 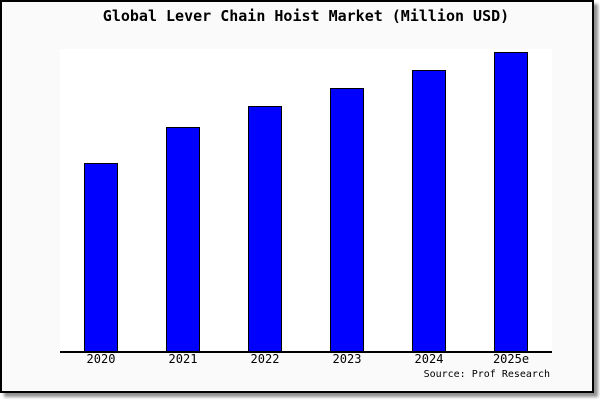 I want to click on x-tick-label: 2022, so click(x=265, y=359).